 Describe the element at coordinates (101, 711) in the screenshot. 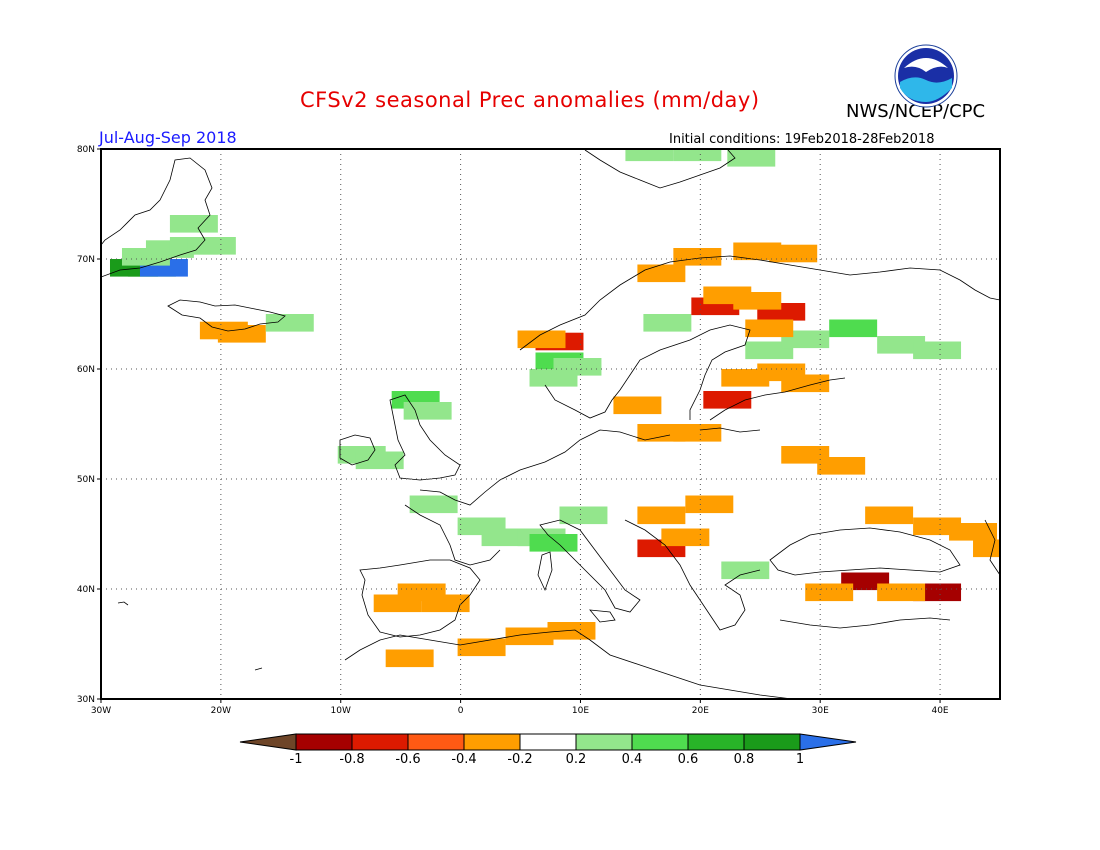

I see `longitude-label: 30W` at that location.